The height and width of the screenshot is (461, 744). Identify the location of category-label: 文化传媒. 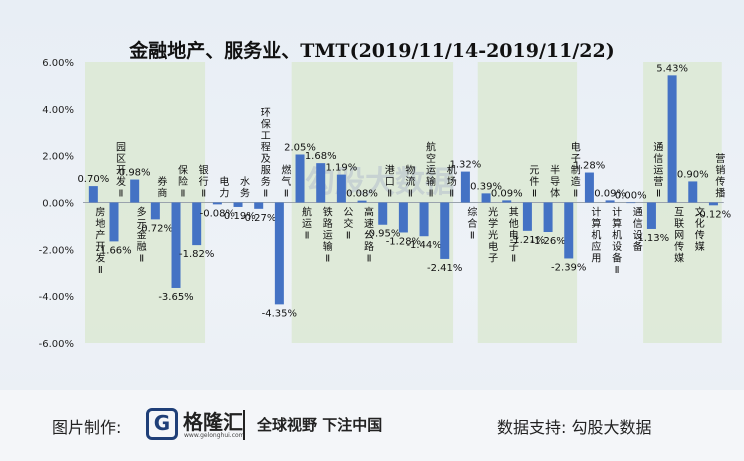
(700, 230).